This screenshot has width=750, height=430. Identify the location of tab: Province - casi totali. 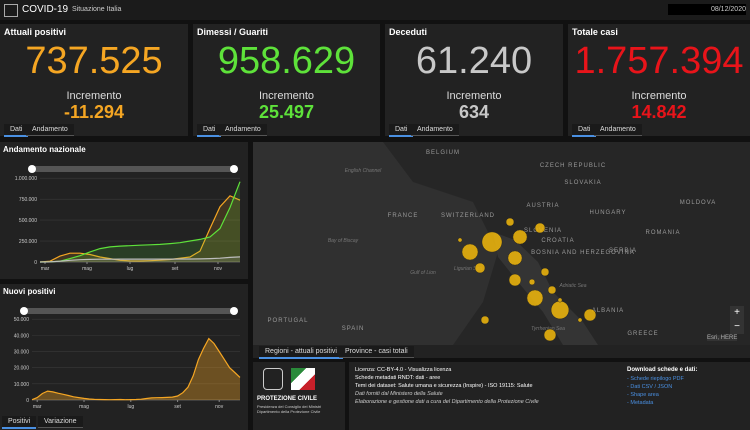
(376, 352).